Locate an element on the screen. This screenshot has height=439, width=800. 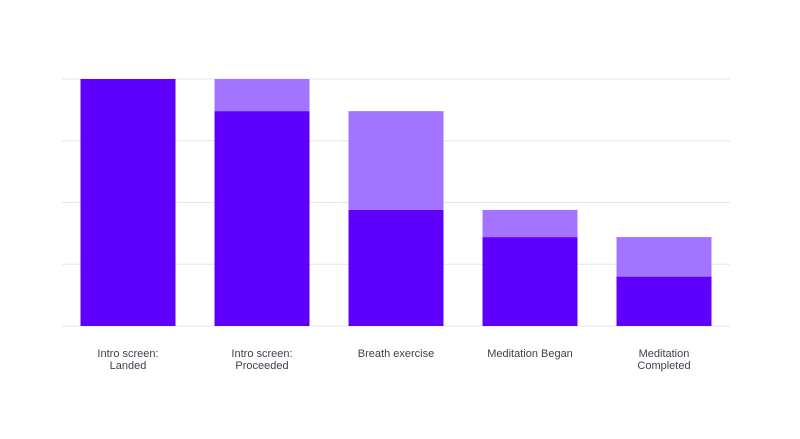
x-tick-label-line: Completed is located at coordinates (663, 366).